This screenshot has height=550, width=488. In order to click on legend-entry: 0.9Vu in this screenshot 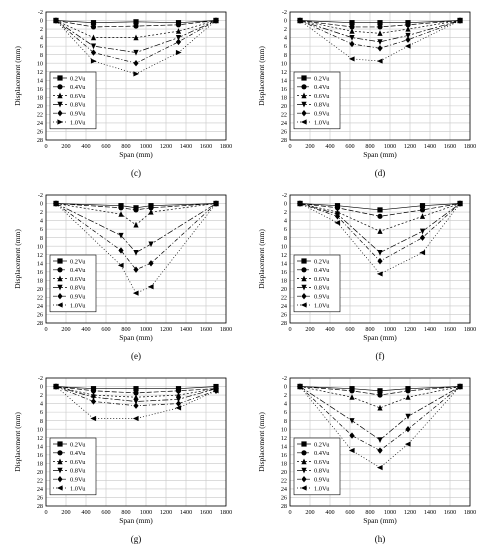, I will do `click(78, 114)`.